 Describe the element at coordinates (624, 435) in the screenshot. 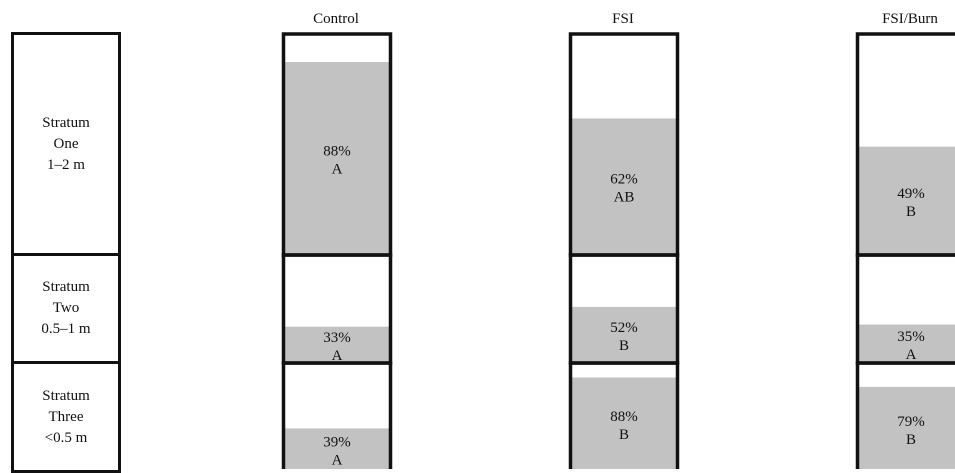

I see `stratum-three-fsi-letter-label: B` at that location.